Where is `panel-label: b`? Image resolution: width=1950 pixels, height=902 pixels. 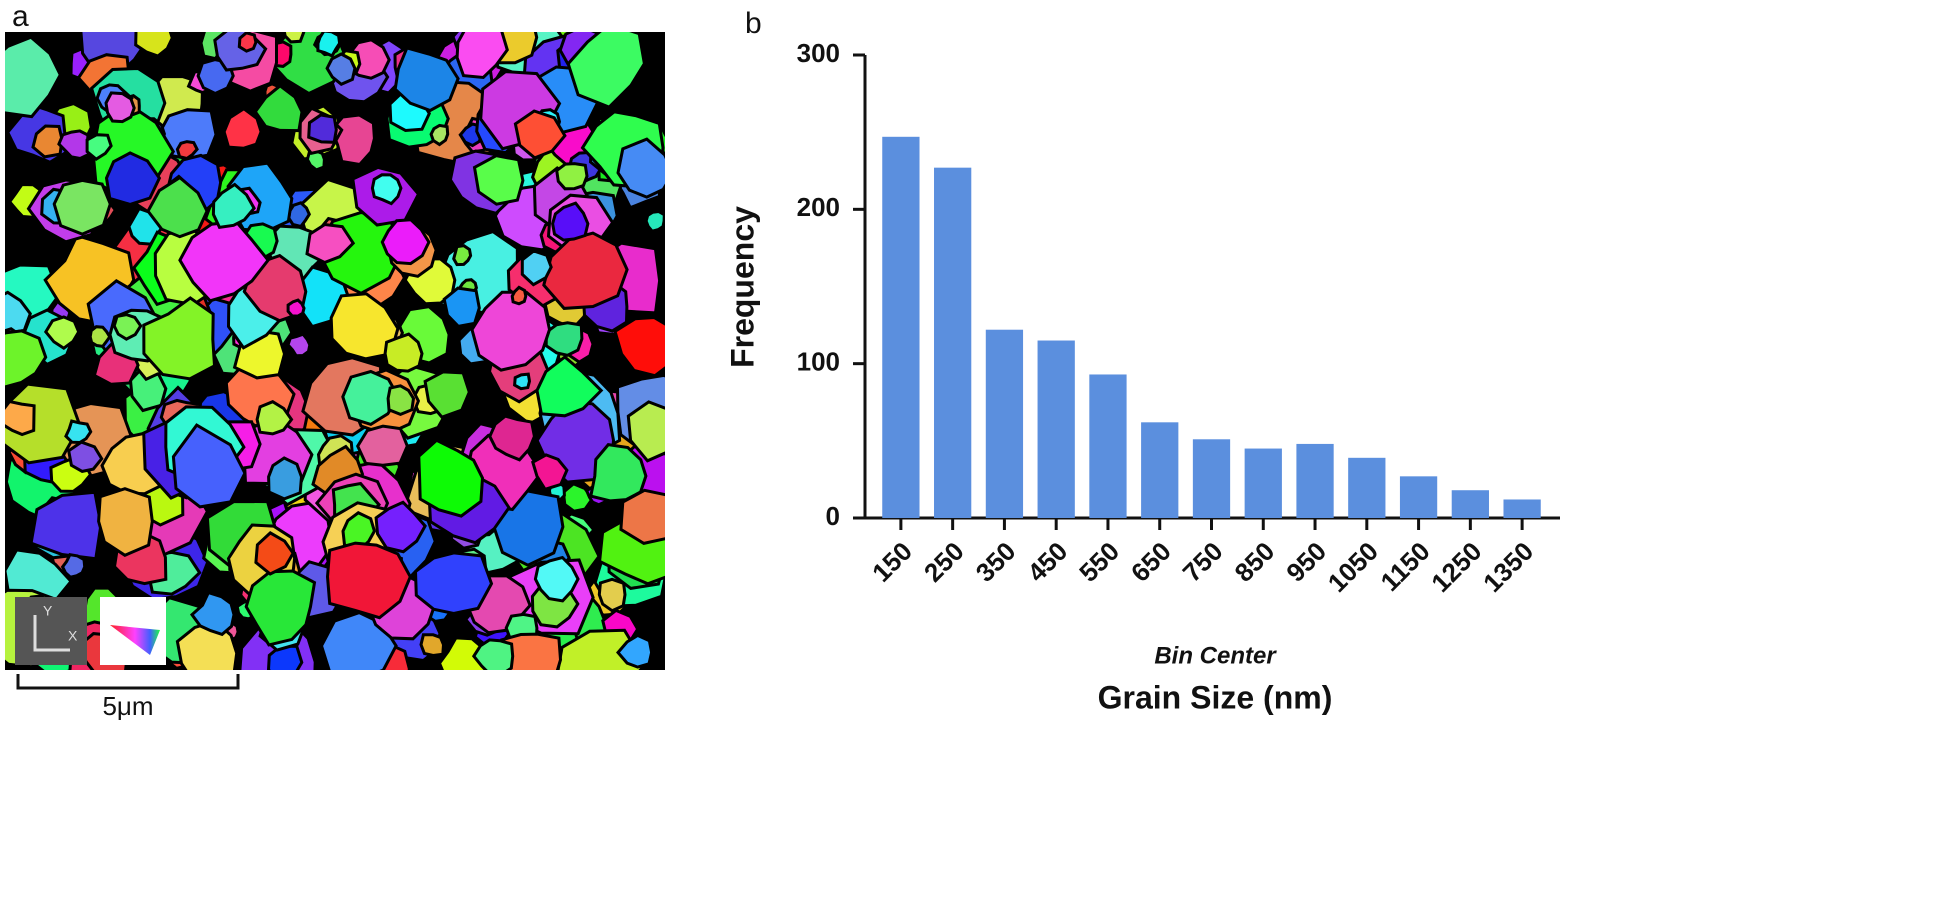 panel-label: b is located at coordinates (753, 23).